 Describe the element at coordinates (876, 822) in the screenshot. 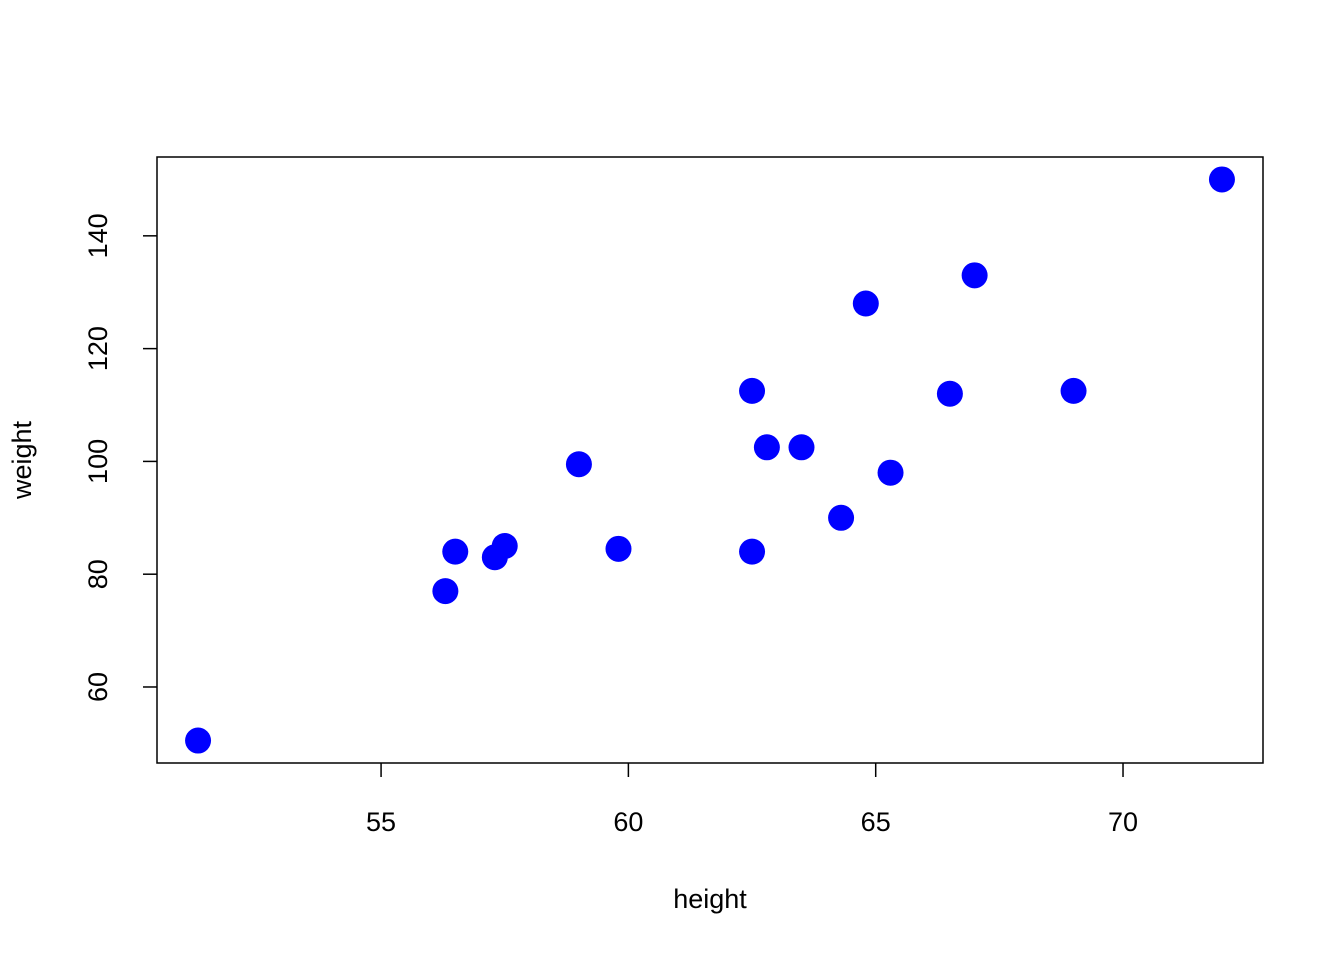

I see `x-tick-label: 65` at that location.